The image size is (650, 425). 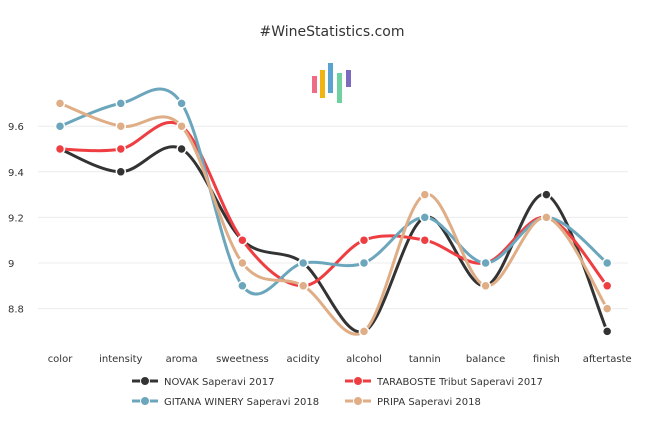 I want to click on x-tick-label: finish, so click(x=546, y=359).